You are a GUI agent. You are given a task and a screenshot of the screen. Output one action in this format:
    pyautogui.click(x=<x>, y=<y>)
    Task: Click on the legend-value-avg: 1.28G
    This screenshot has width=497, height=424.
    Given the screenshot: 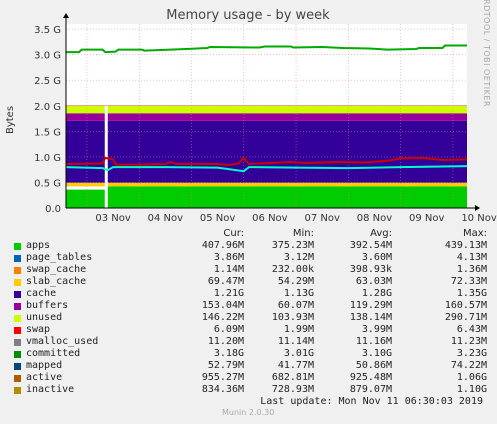 What is the action you would take?
    pyautogui.click(x=376, y=293)
    